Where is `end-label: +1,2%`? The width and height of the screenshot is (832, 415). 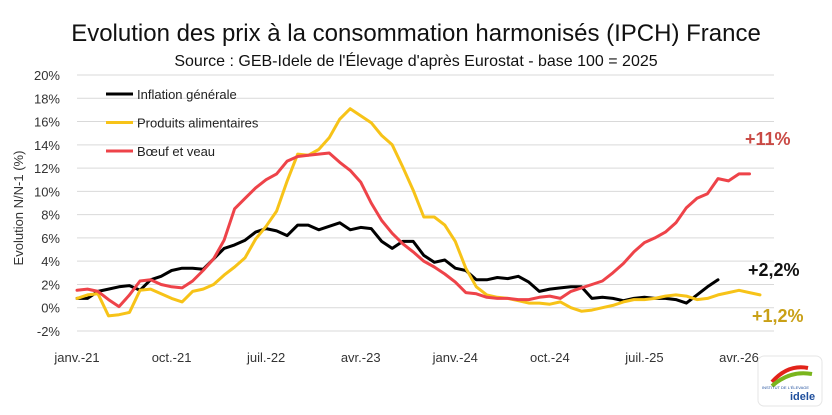 end-label: +1,2% is located at coordinates (778, 316).